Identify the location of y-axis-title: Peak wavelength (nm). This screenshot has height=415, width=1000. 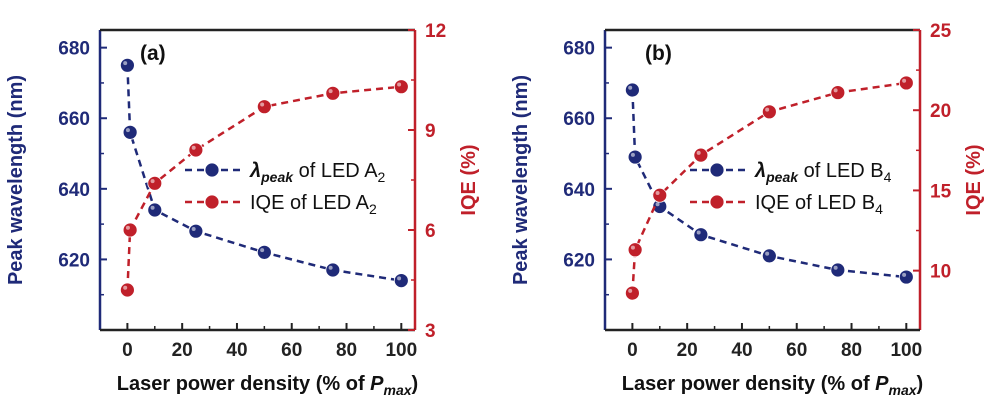
(521, 180).